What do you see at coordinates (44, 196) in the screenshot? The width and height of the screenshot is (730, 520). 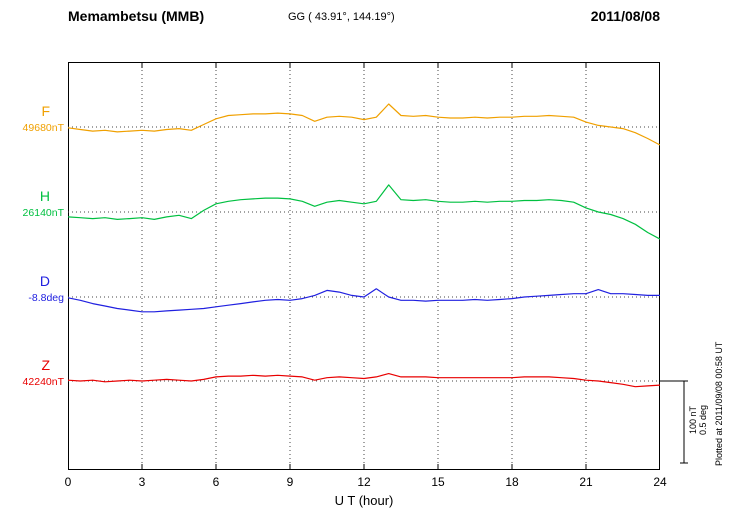 I see `channel-label-h: H` at bounding box center [44, 196].